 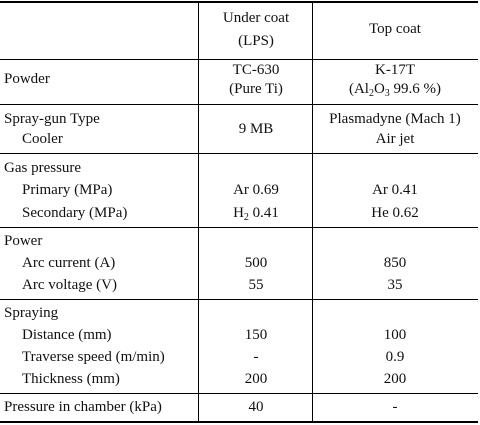 I want to click on spray-gun-top: Plasmadyne (Mach 1), so click(x=395, y=119).